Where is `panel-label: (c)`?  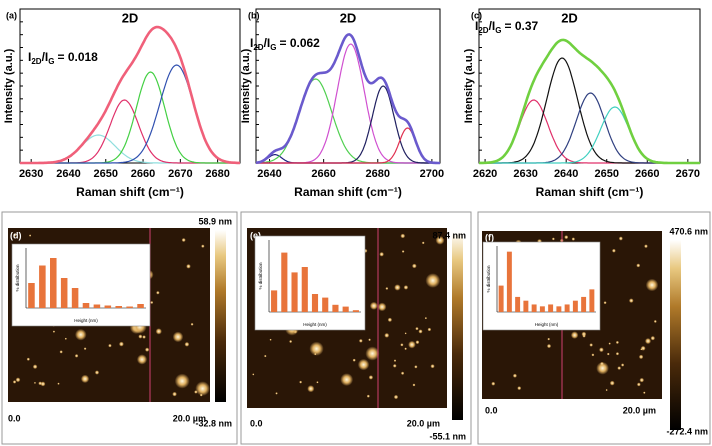
panel-label: (c) is located at coordinates (476, 15).